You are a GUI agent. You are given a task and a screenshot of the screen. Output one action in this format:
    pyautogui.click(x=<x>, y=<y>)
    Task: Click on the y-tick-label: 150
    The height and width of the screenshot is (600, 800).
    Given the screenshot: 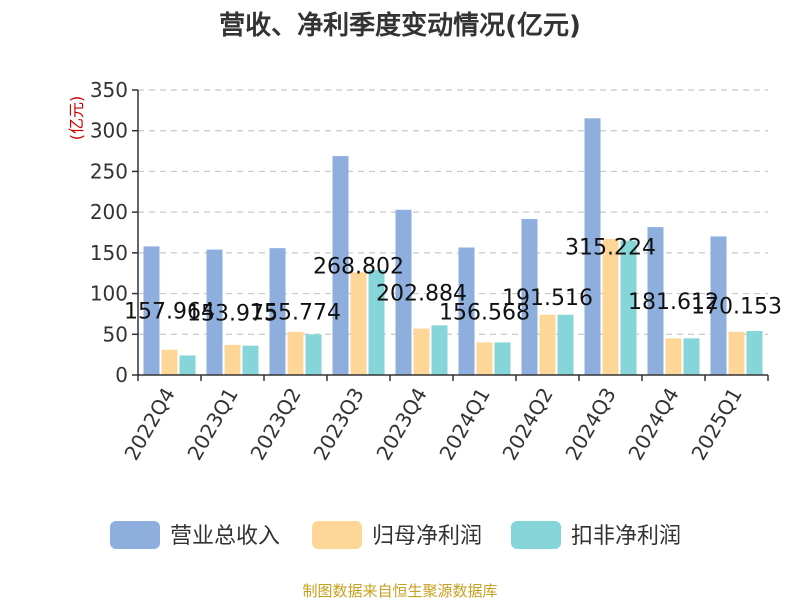 What is the action you would take?
    pyautogui.click(x=109, y=253)
    